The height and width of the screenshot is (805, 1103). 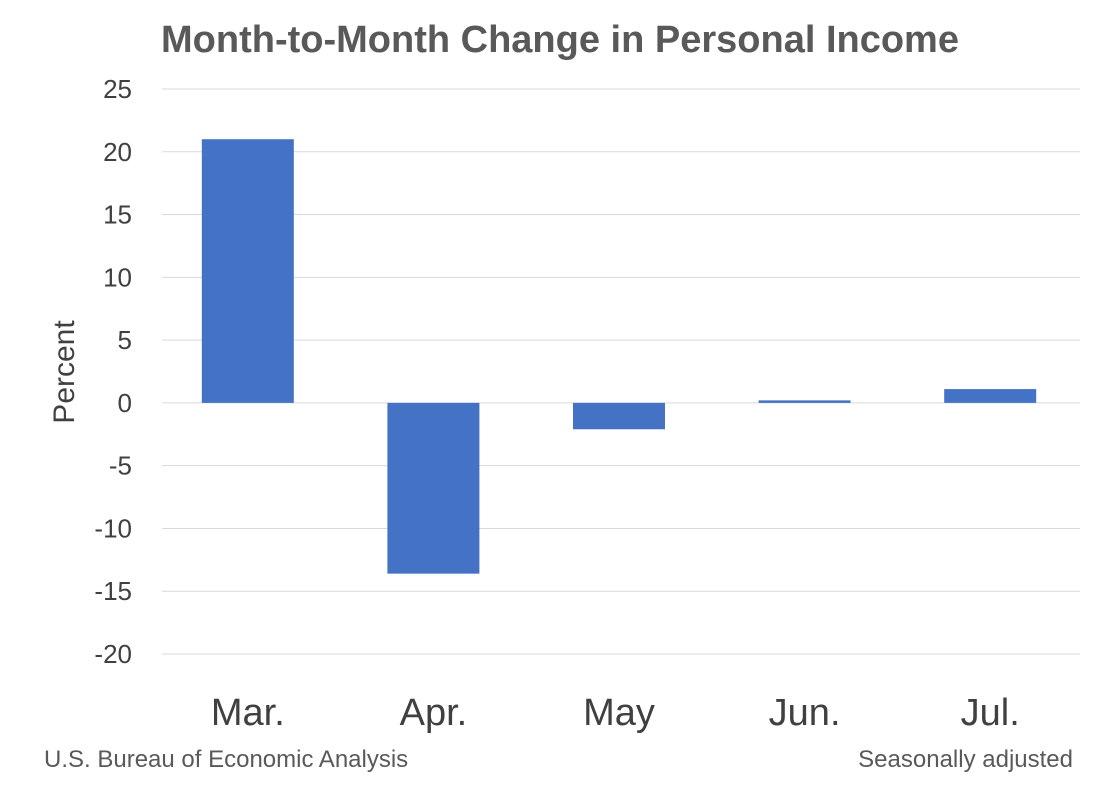 What do you see at coordinates (117, 277) in the screenshot?
I see `y-tick-label: 10` at bounding box center [117, 277].